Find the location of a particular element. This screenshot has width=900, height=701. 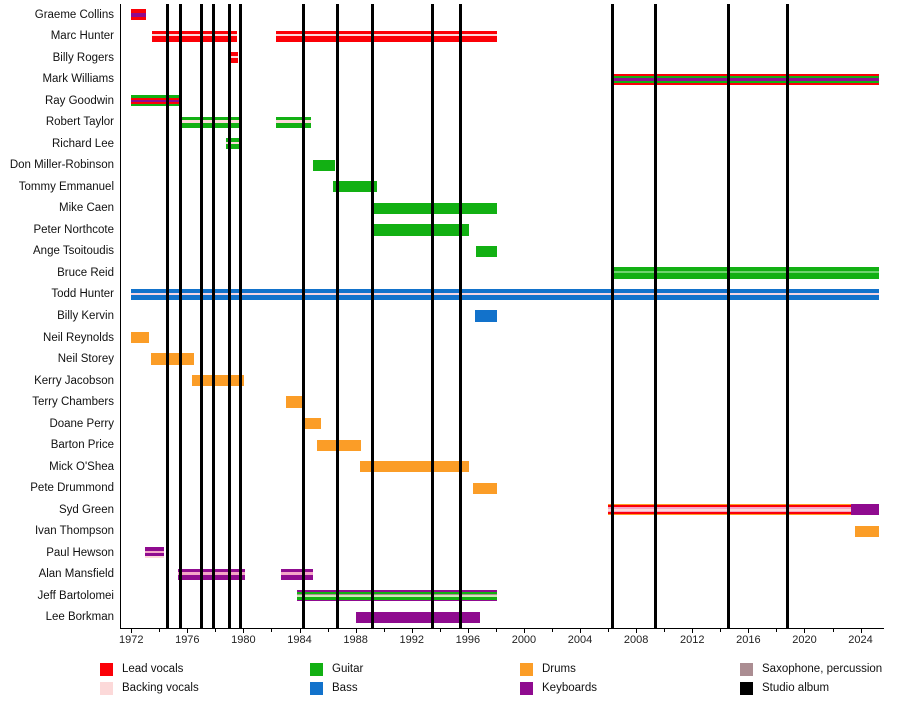

row-label-paul-hewson: Paul Hewson is located at coordinates (80, 552).